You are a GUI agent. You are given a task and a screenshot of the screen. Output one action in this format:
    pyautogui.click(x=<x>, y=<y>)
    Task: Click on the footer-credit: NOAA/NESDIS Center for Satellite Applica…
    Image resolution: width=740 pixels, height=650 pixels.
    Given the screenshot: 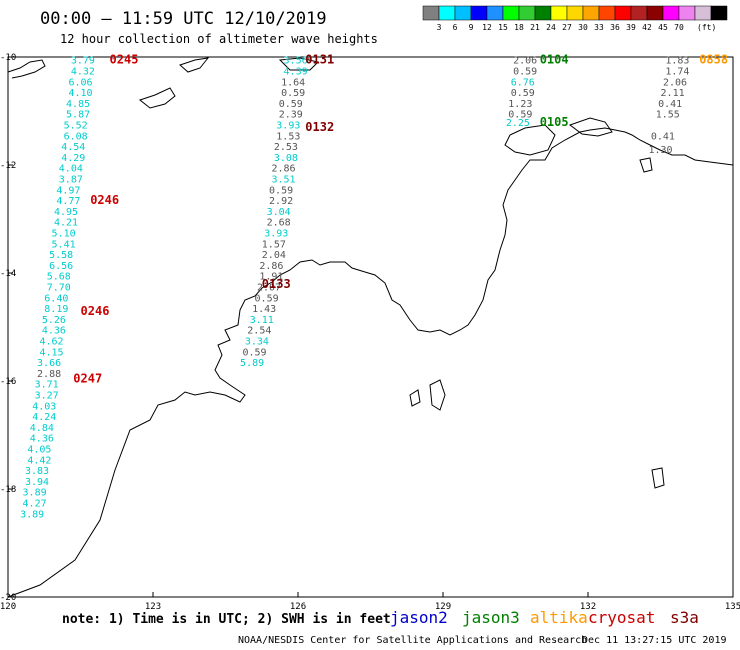 What is the action you would take?
    pyautogui.click(x=412, y=640)
    